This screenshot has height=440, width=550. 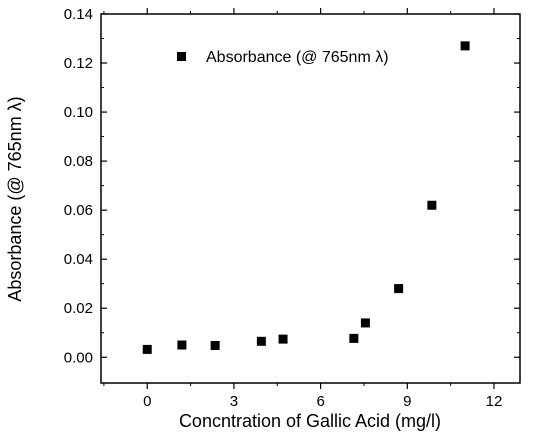 What do you see at coordinates (78, 259) in the screenshot?
I see `y-tick-label: 0.04` at bounding box center [78, 259].